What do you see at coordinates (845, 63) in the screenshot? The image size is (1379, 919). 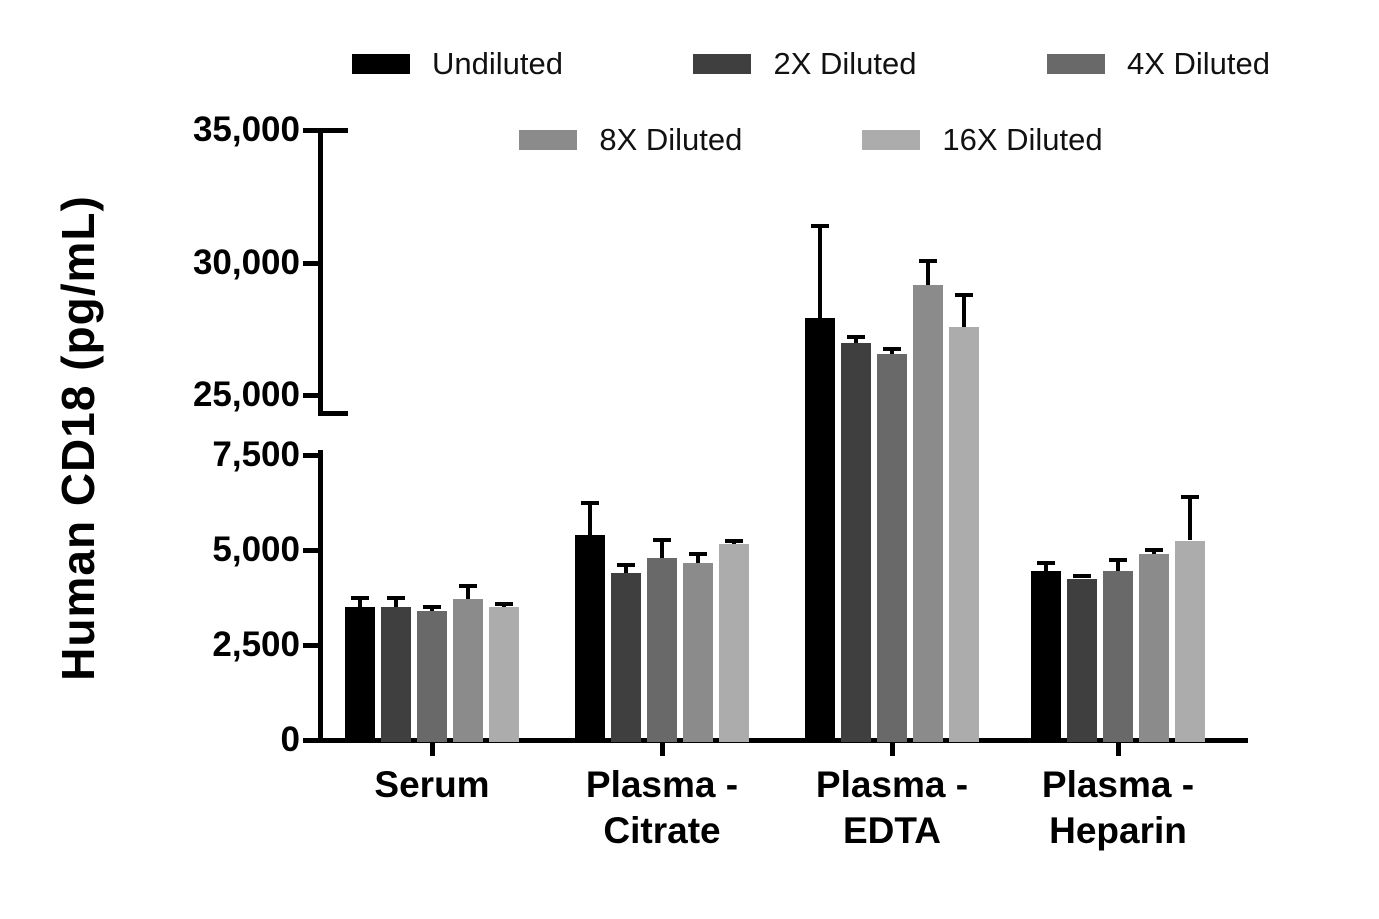 I see `legend-label: 2X Diluted` at bounding box center [845, 63].